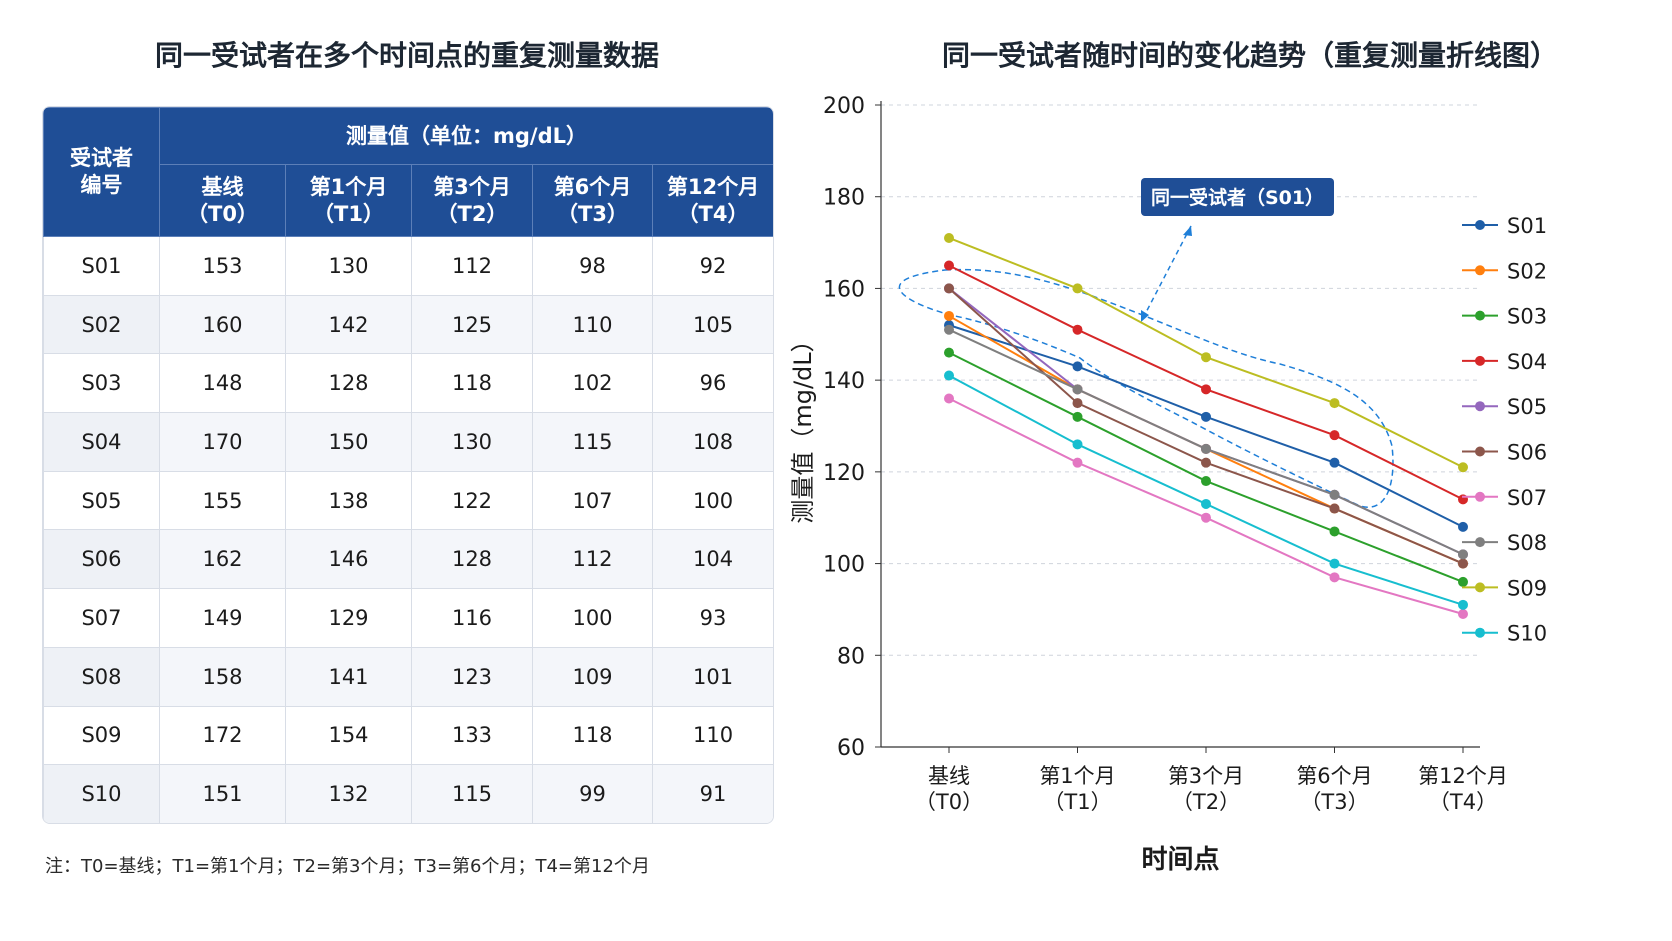 The width and height of the screenshot is (1672, 941). I want to click on subject-id-cell: S03, so click(101, 383).